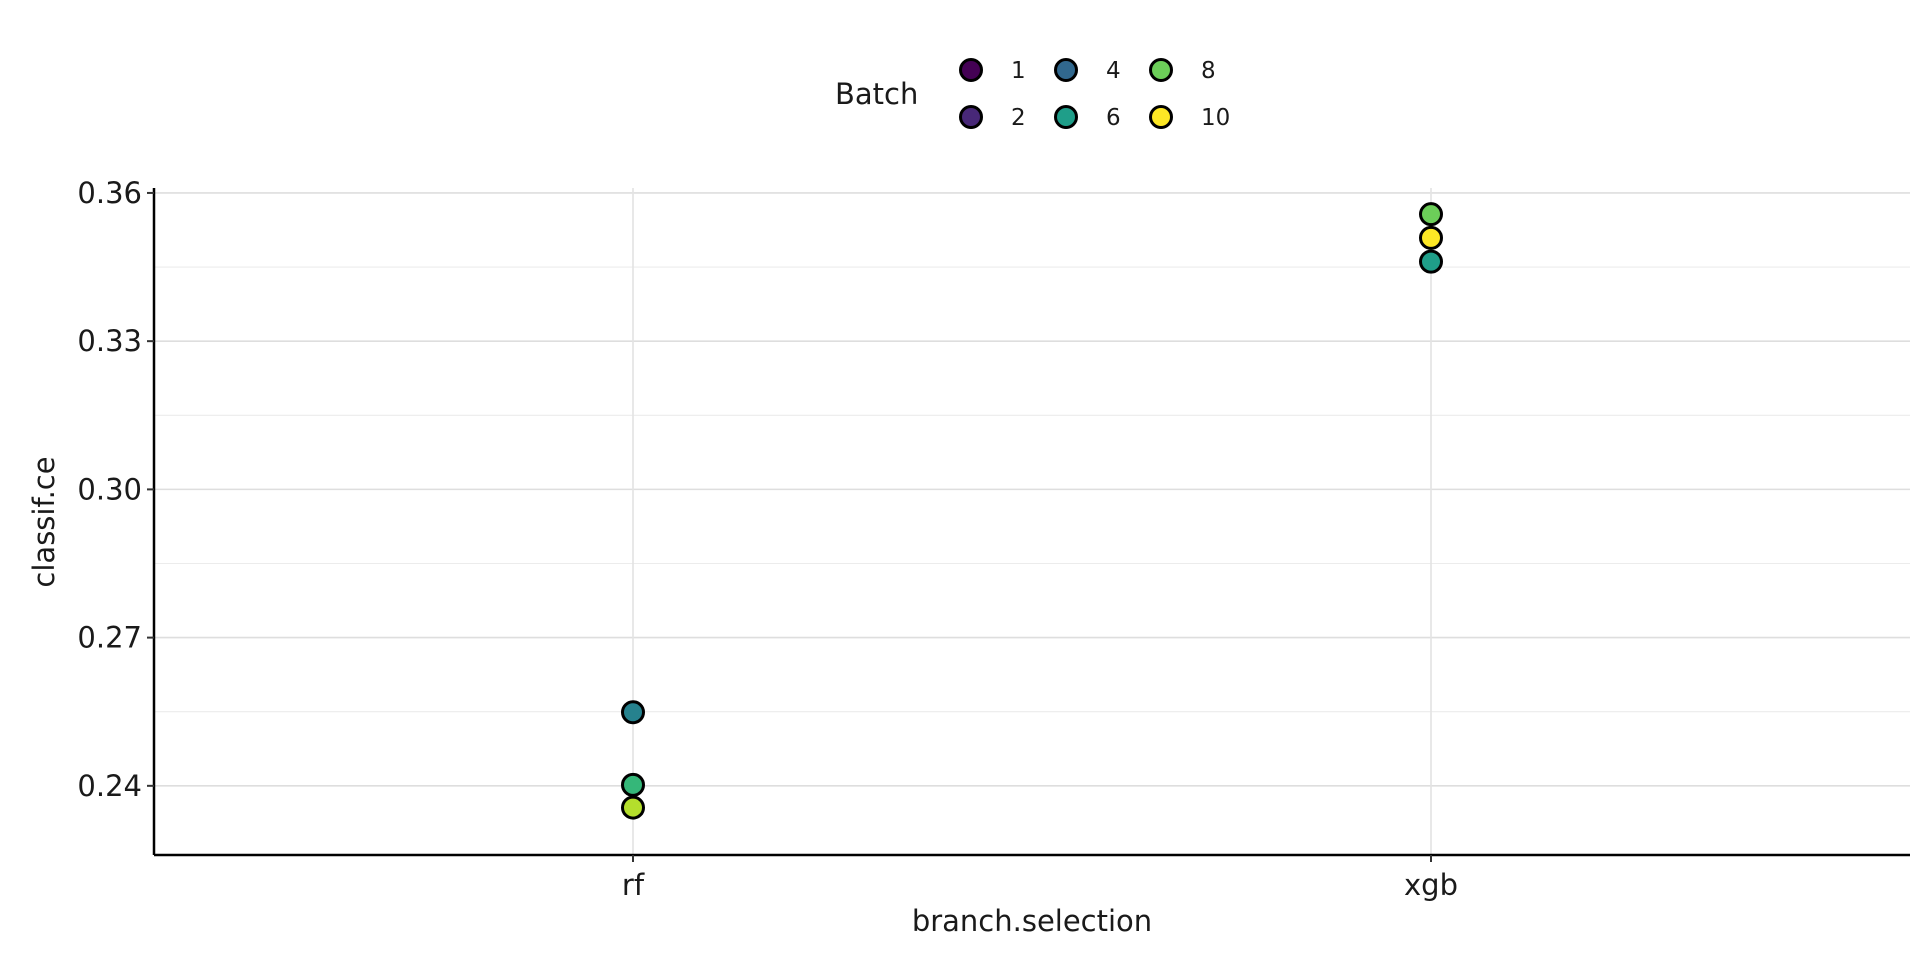 This screenshot has height=960, width=1920. I want to click on y-tick-label-1: 0.27, so click(109, 638).